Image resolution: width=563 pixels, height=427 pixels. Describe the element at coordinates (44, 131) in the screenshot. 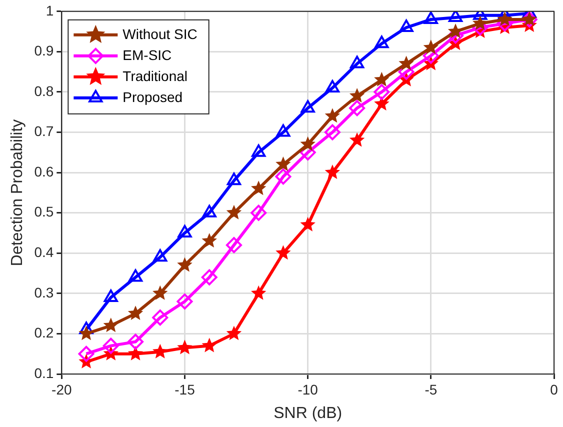

I see `y-tick-label: 0.7` at that location.